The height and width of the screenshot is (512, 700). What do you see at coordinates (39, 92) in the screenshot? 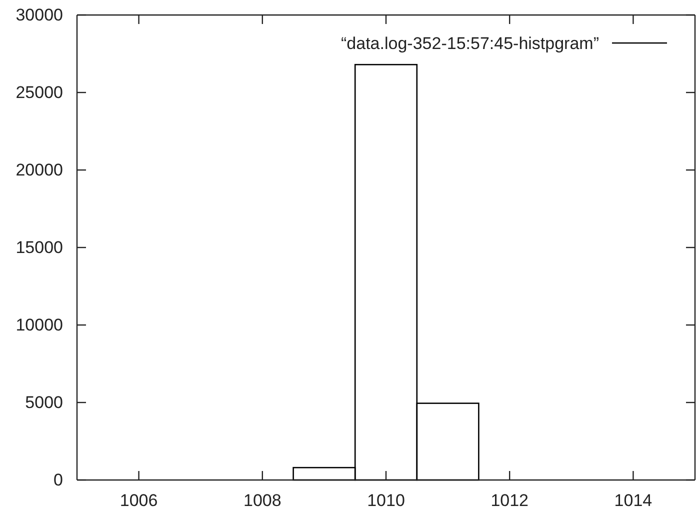
I see `y-tick-label: 25000` at bounding box center [39, 92].